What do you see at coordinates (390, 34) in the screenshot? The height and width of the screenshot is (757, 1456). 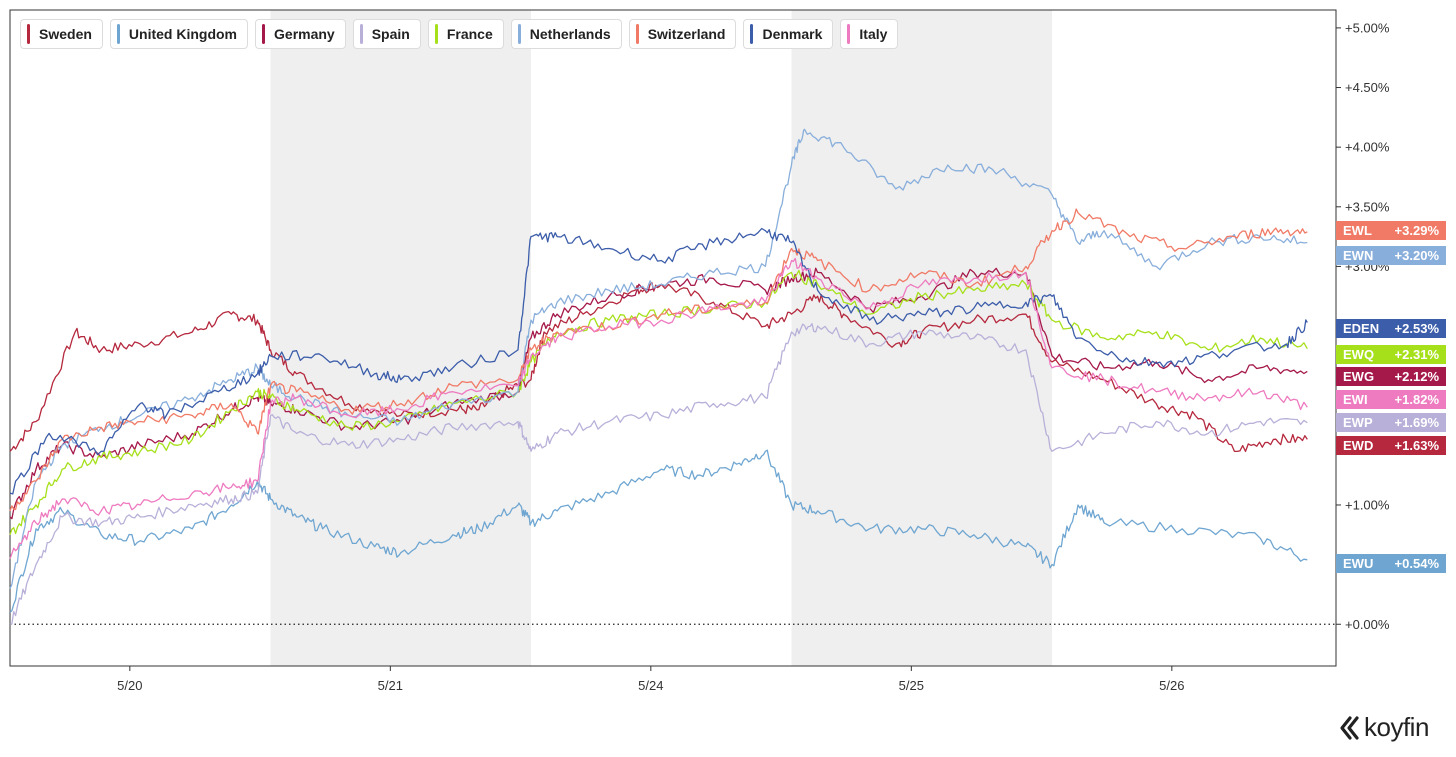 I see `legend-label: Spain` at bounding box center [390, 34].